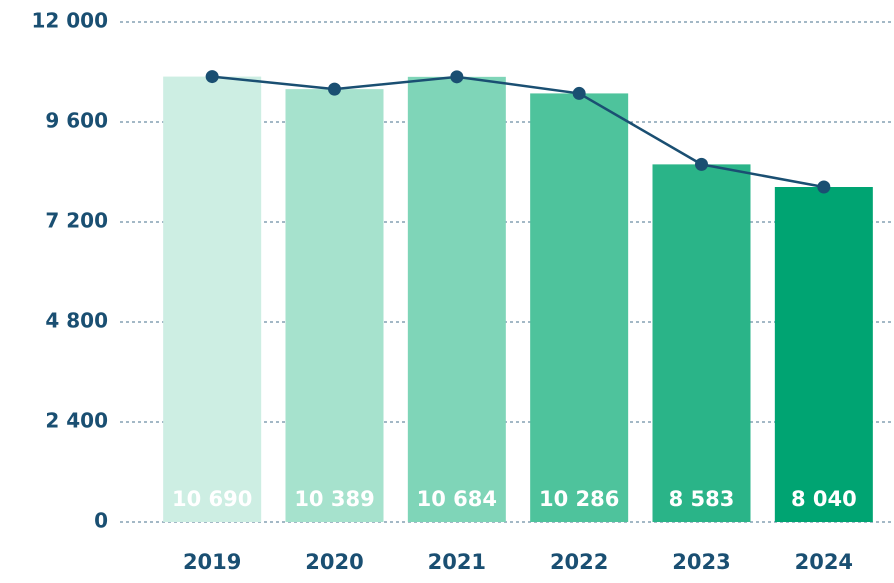 The width and height of the screenshot is (894, 583). I want to click on x-tick-label: 2022, so click(579, 562).